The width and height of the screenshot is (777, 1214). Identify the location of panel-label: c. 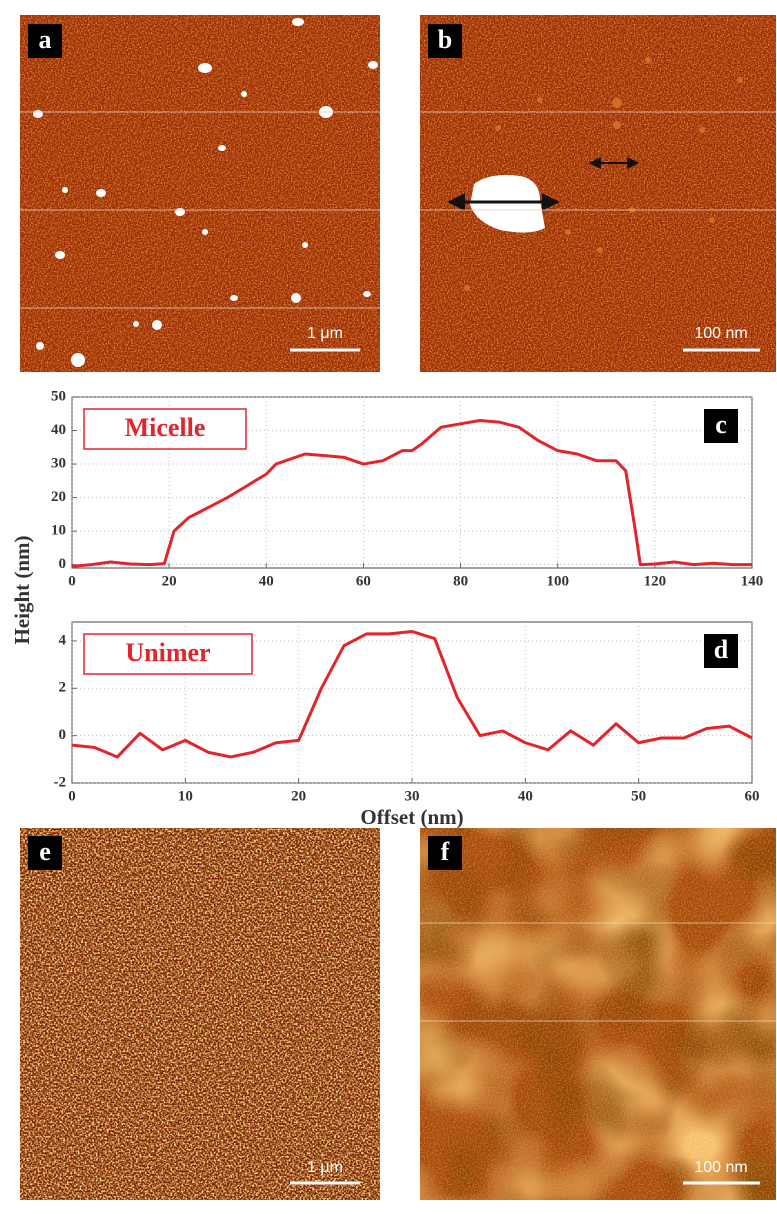
(721, 424).